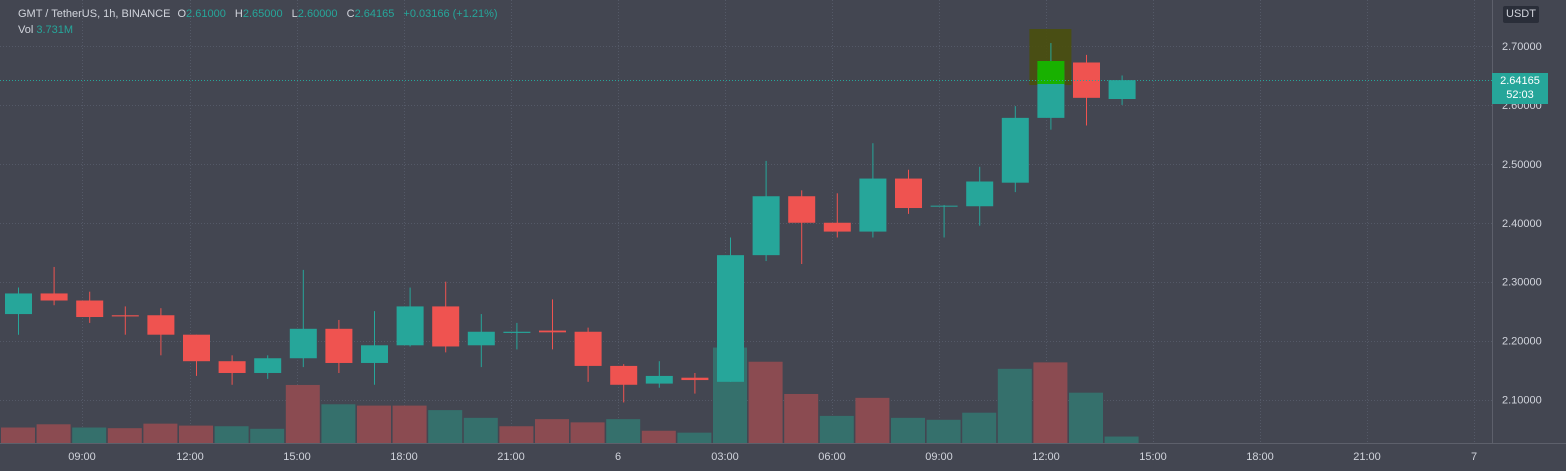 Image resolution: width=1566 pixels, height=471 pixels. What do you see at coordinates (1520, 88) in the screenshot?
I see `last-price-label: 2.64165 52:03` at bounding box center [1520, 88].